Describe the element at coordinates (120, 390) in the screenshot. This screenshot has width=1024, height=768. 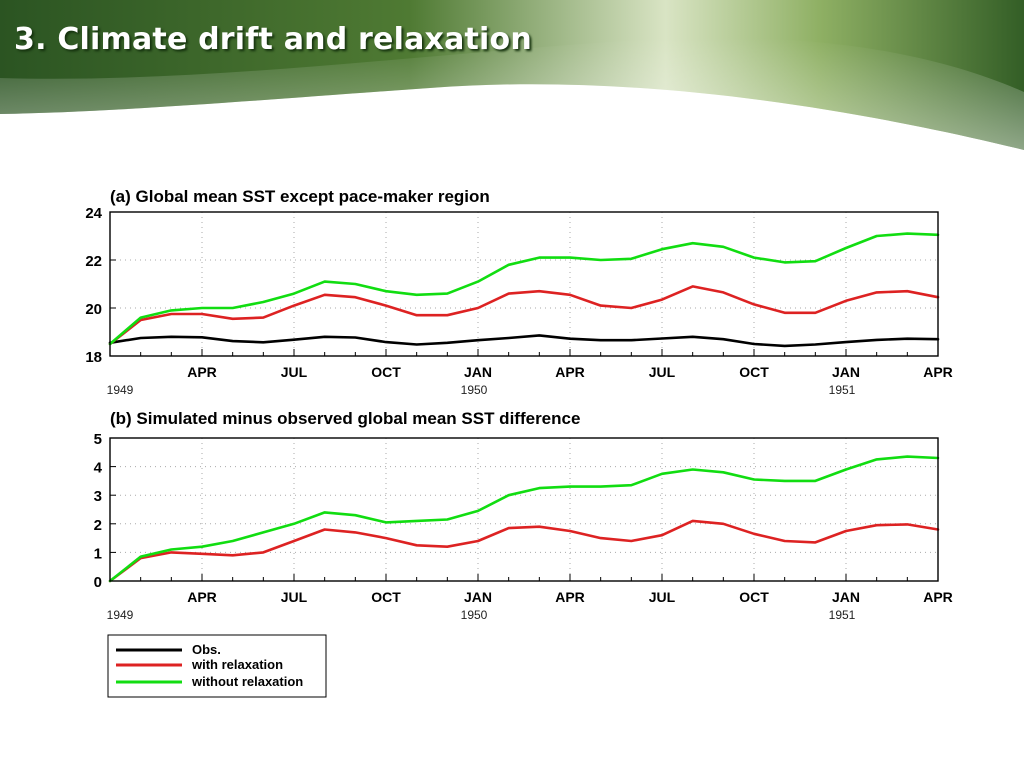
I see `chart-a-year-label: 1949` at that location.